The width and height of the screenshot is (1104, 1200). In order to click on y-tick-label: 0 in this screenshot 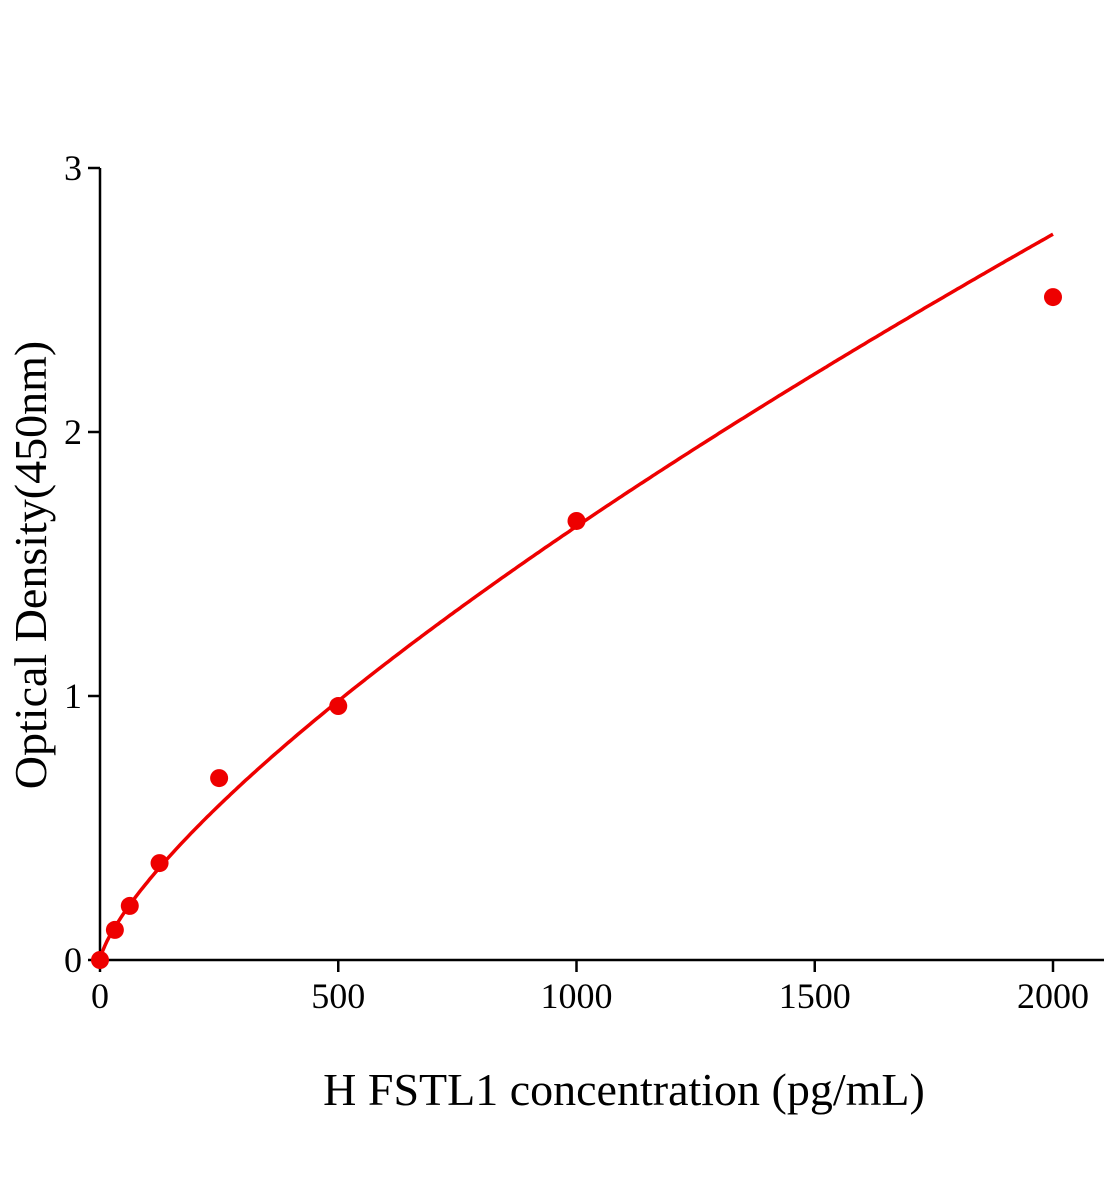, I will do `click(73, 960)`.